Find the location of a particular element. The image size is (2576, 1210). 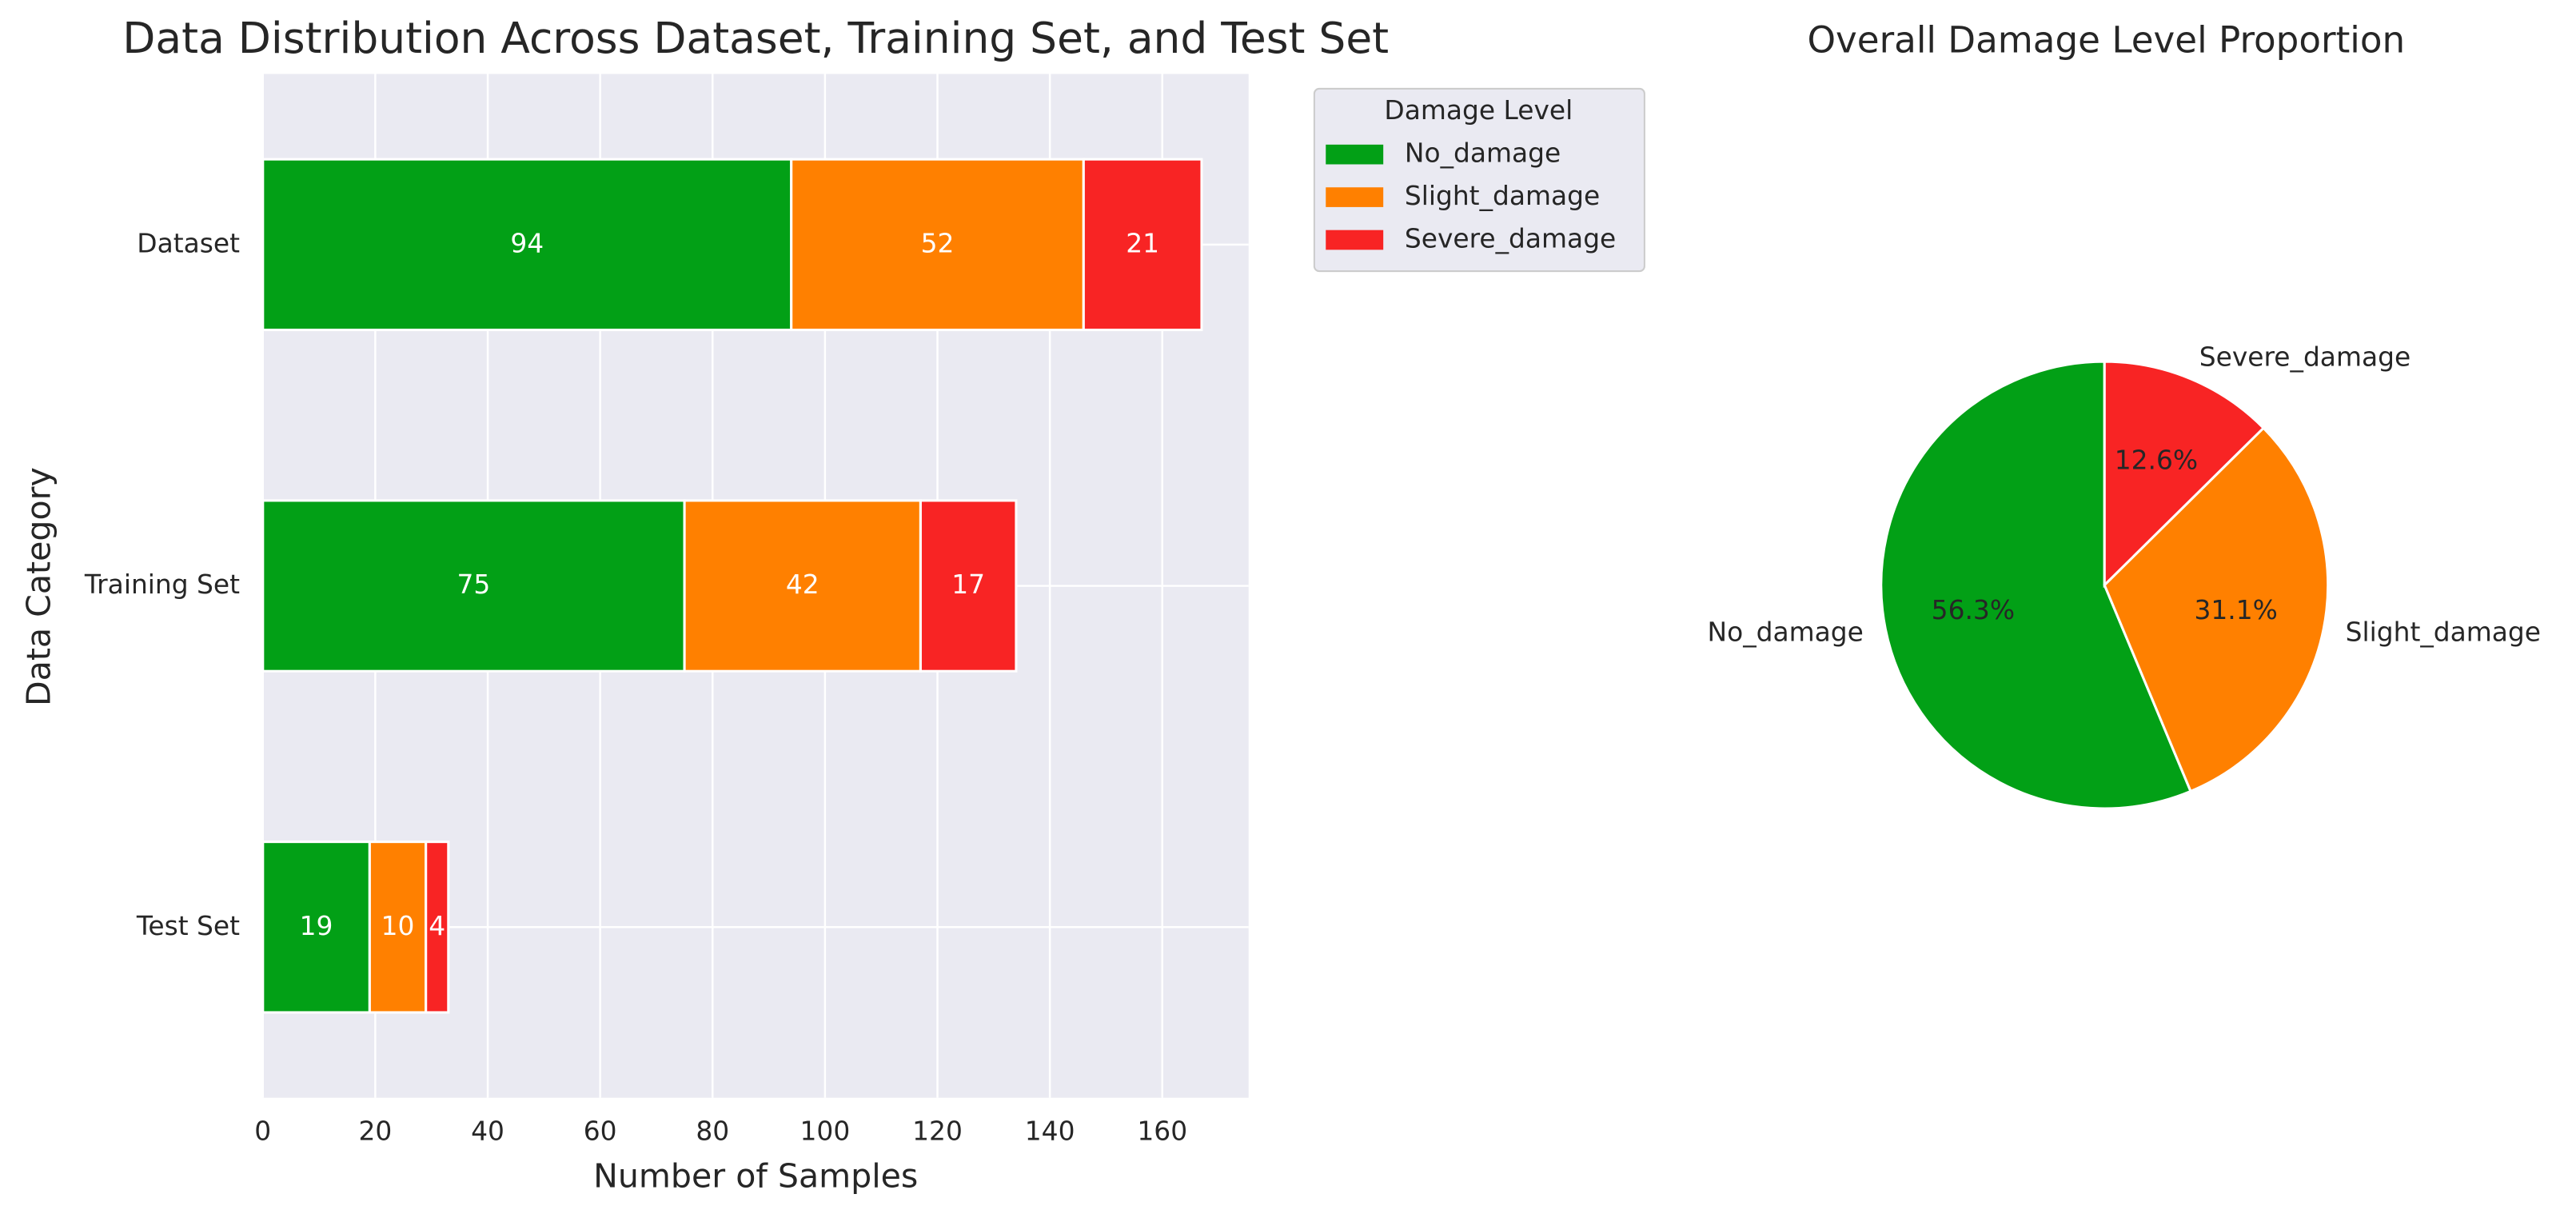

y-tick-label: Dataset is located at coordinates (188, 242).